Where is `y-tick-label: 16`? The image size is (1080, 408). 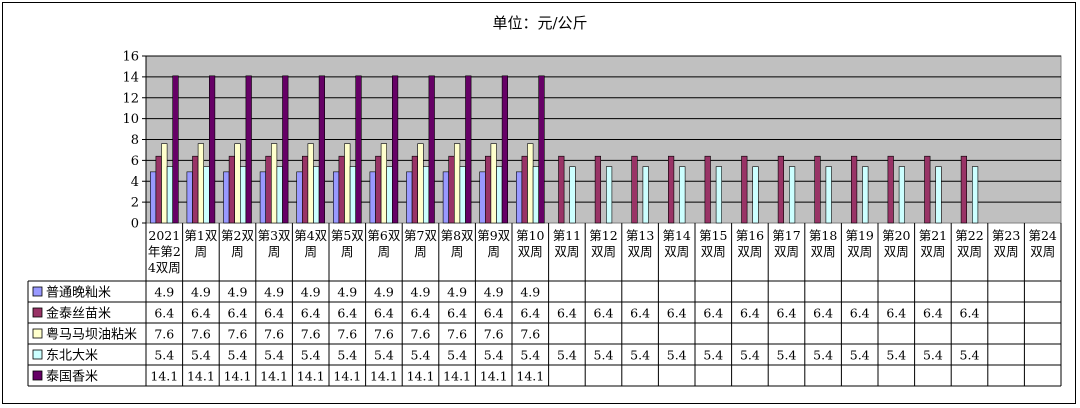 y-tick-label: 16 is located at coordinates (130, 57).